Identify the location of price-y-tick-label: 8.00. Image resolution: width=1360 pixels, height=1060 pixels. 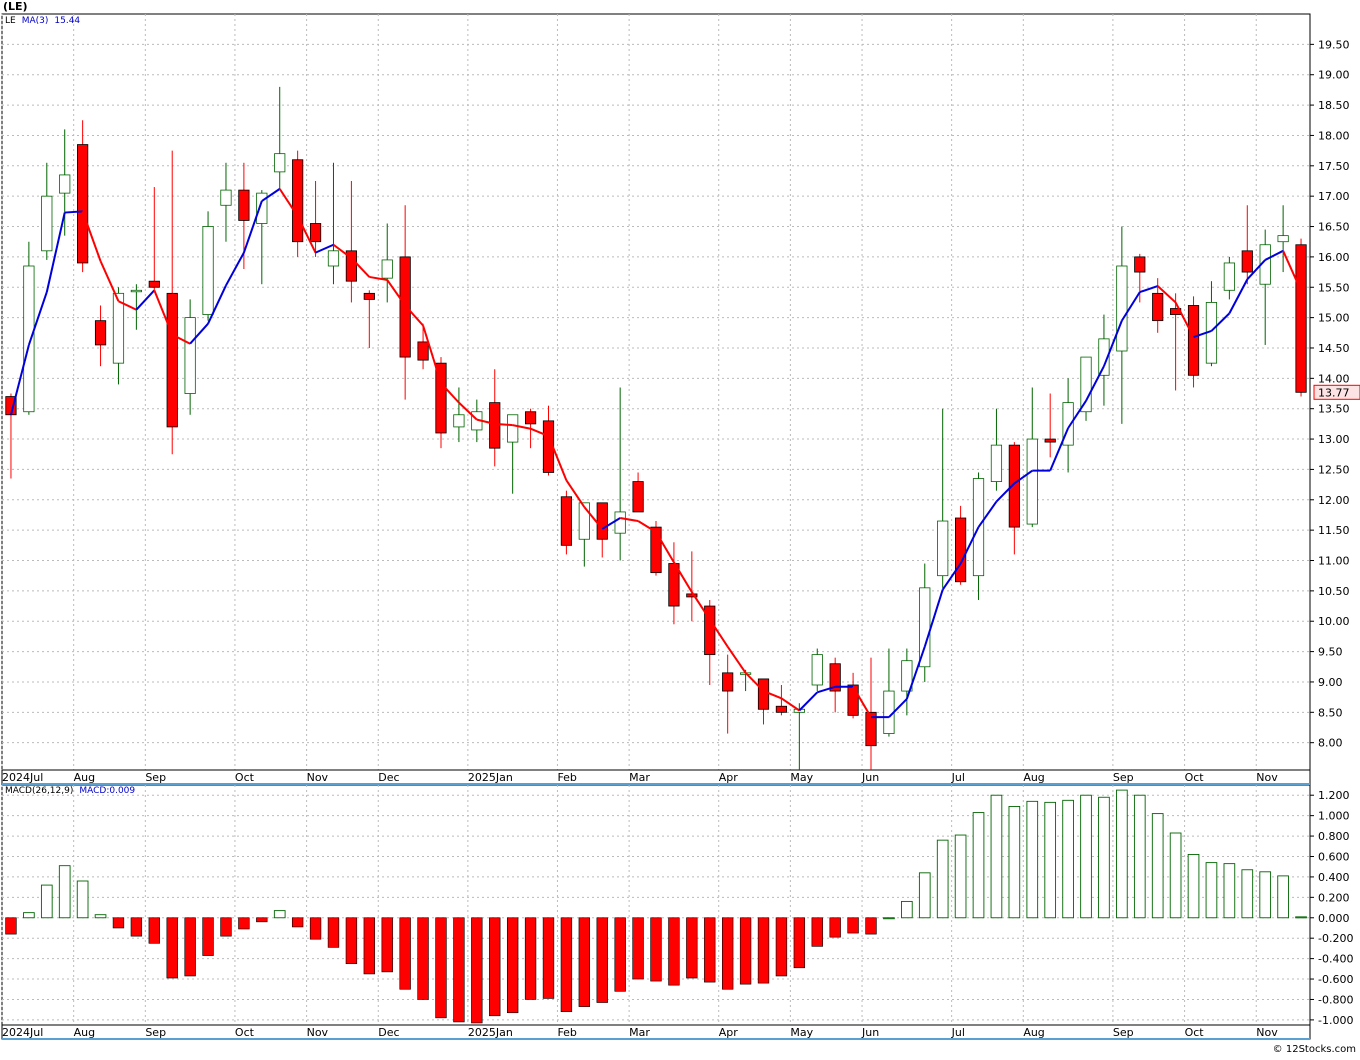
(1330, 743).